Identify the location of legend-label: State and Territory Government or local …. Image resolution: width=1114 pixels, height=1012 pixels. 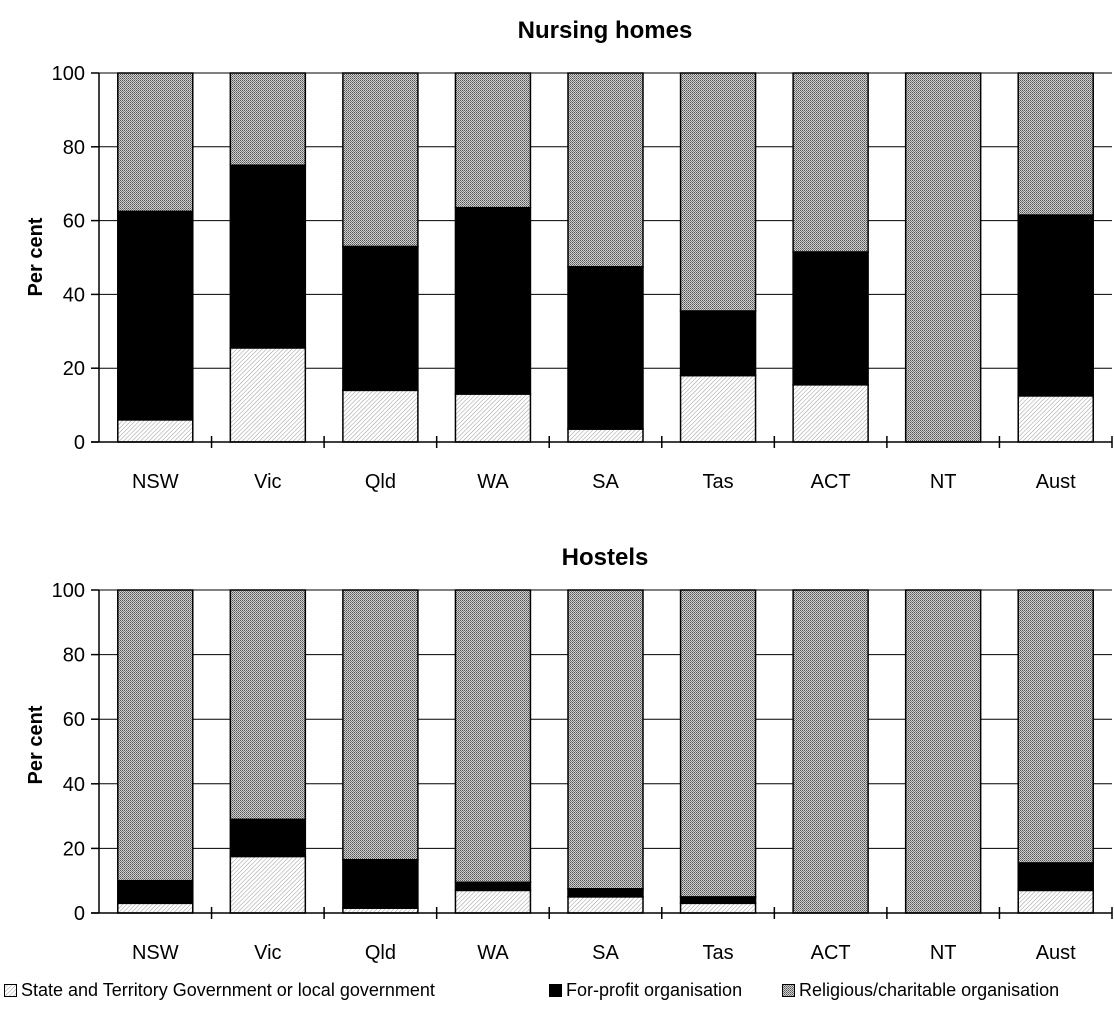
(228, 990).